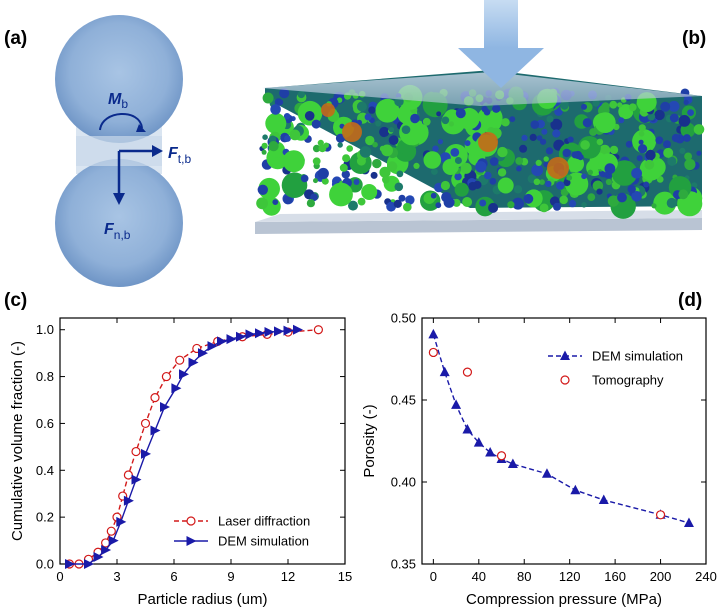  Describe the element at coordinates (230, 576) in the screenshot. I see `x-tick-label: 9` at that location.